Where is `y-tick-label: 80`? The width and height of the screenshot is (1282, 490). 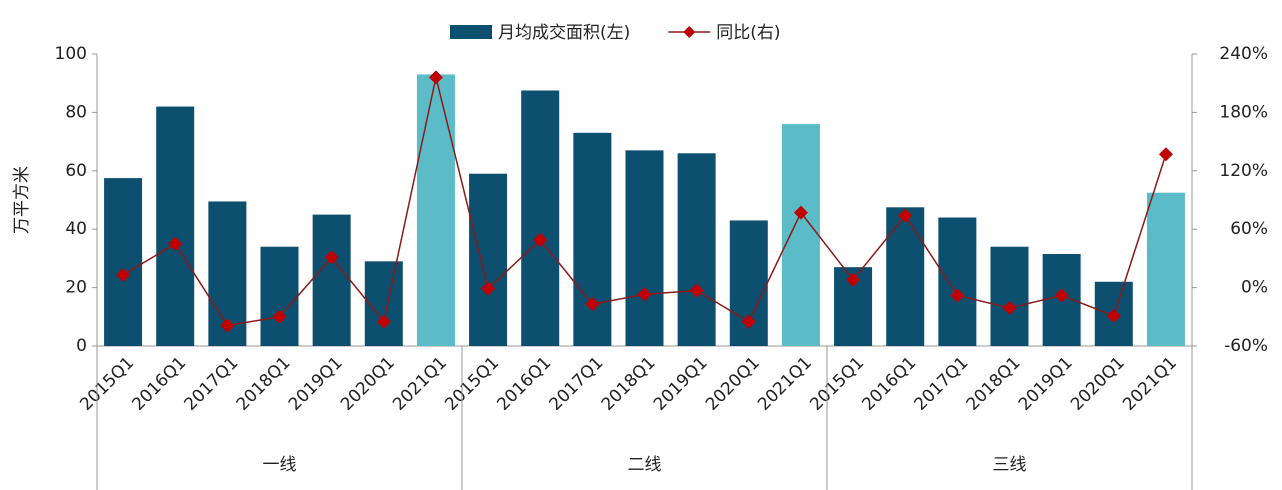
y-tick-label: 80 is located at coordinates (76, 112).